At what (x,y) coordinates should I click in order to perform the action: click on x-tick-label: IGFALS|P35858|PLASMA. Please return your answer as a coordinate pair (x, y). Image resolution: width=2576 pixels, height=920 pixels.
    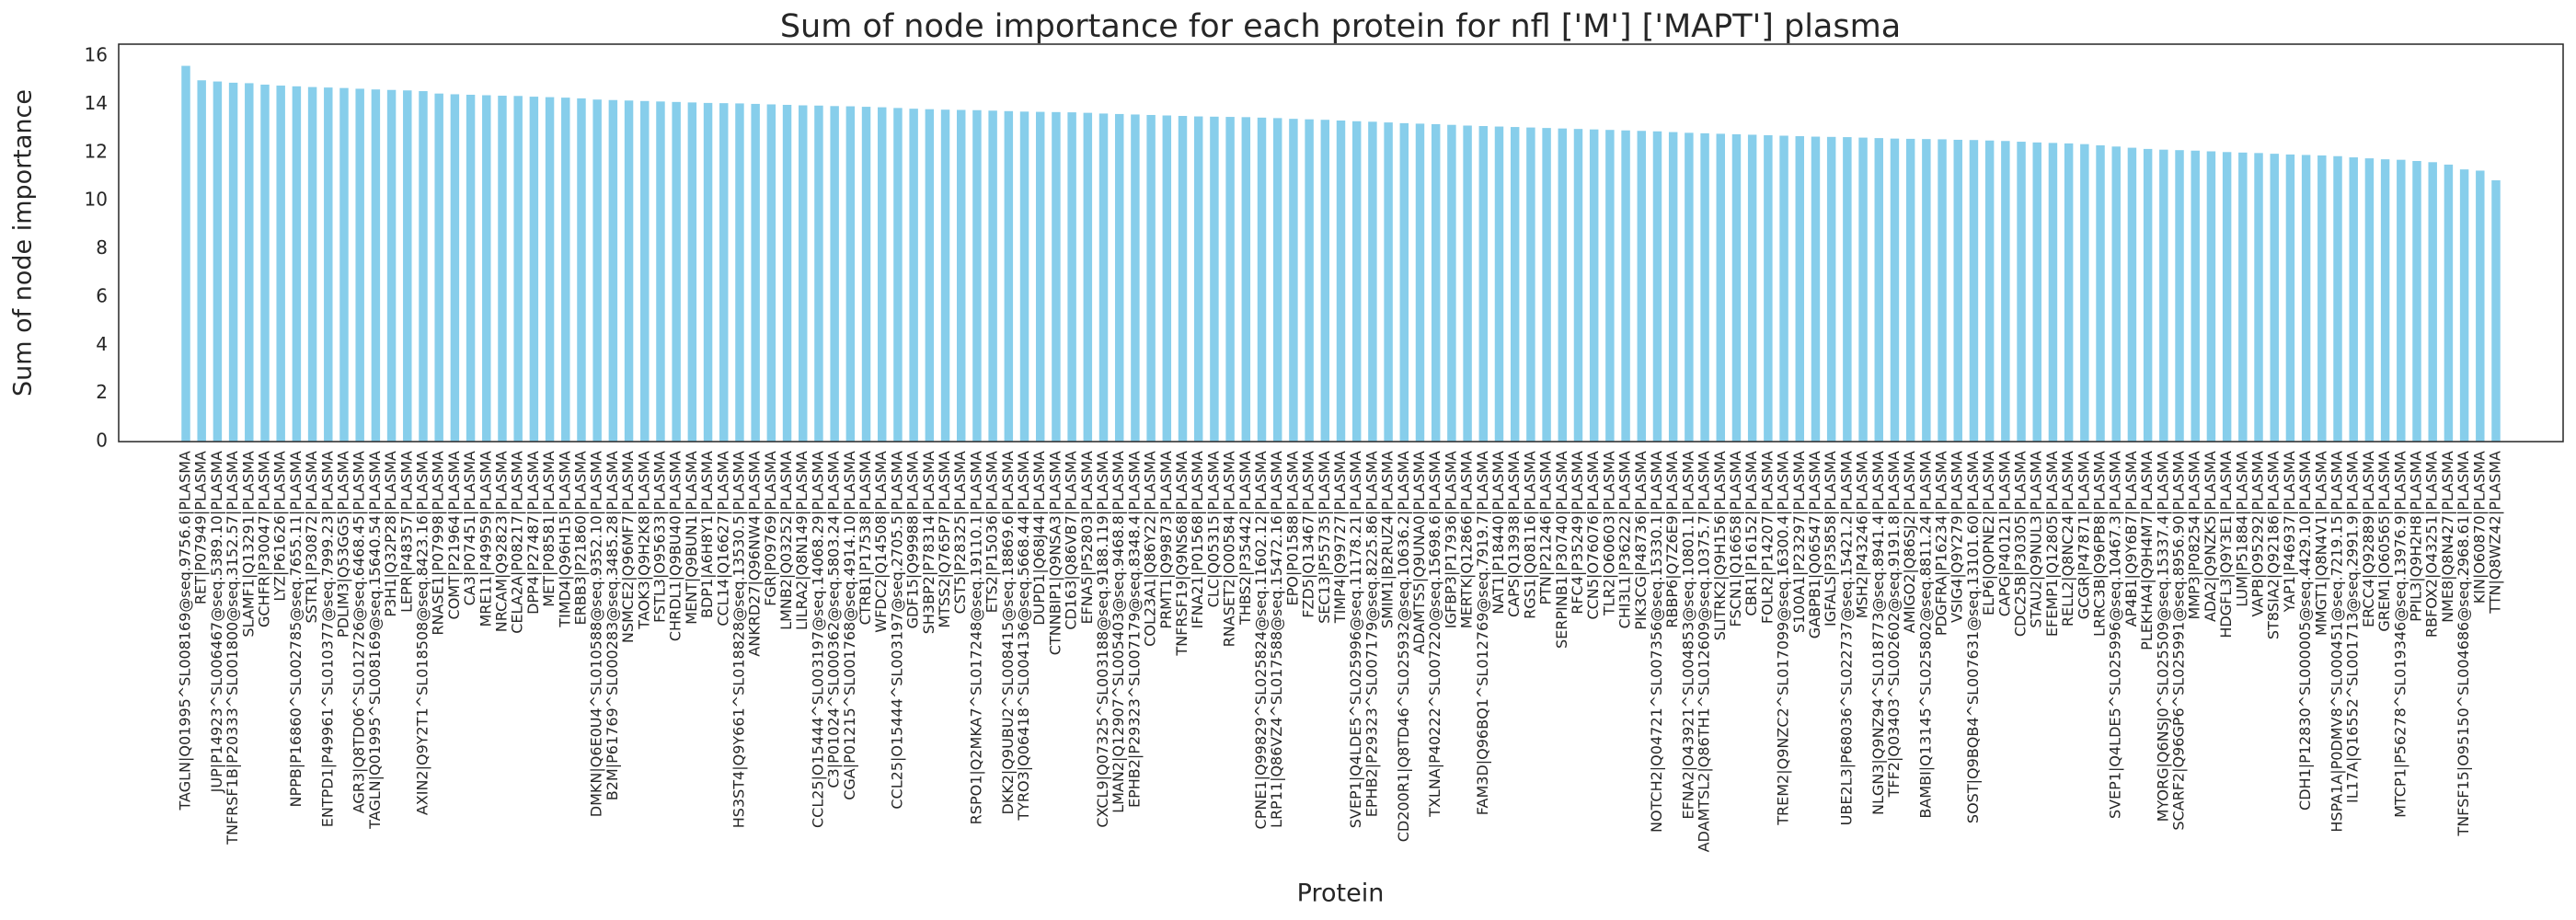
    Looking at the image, I should click on (1830, 539).